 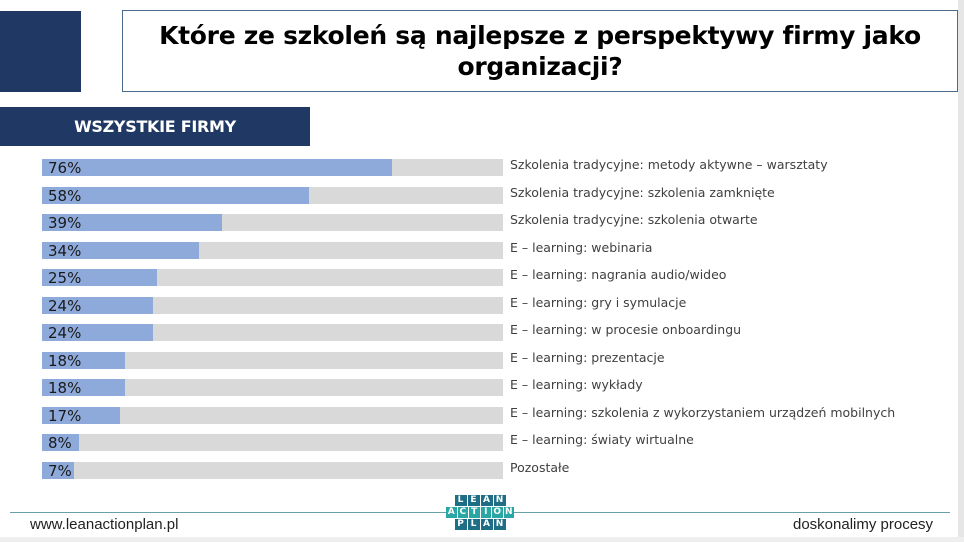 What do you see at coordinates (497, 512) in the screenshot?
I see `logo-letter-tile: O` at bounding box center [497, 512].